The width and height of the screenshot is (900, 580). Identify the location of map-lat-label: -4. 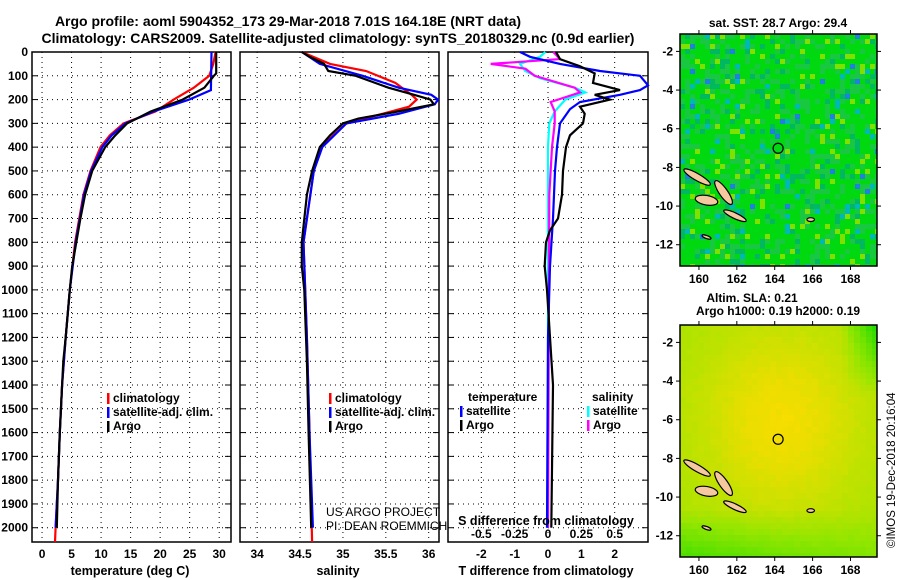
(667, 381).